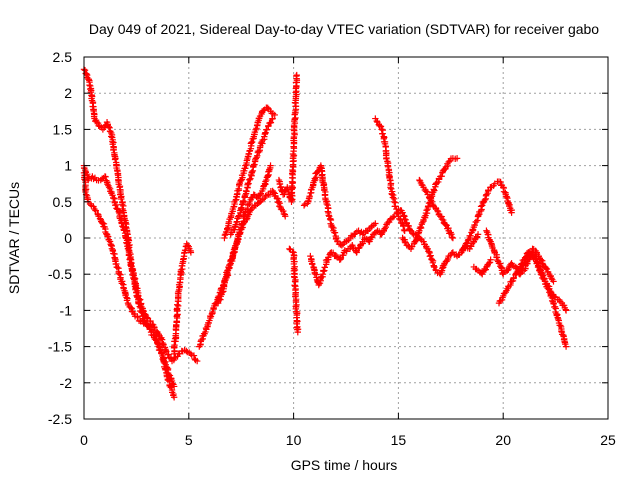  What do you see at coordinates (60, 274) in the screenshot?
I see `y-tick-label: -0.5` at bounding box center [60, 274].